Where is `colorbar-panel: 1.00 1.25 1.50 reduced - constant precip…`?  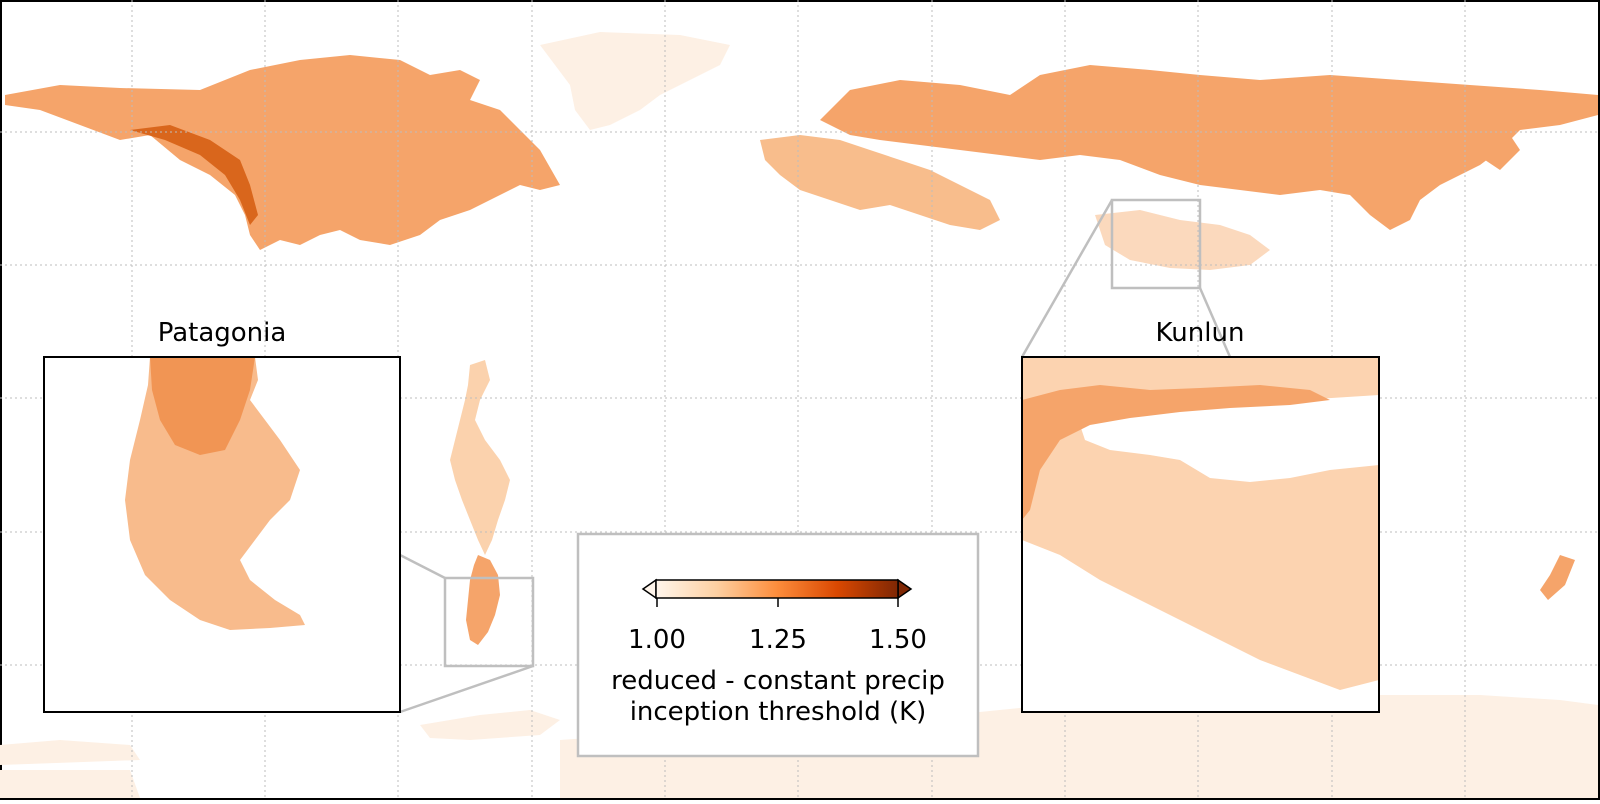 colorbar-panel: 1.00 1.25 1.50 reduced - constant precip… is located at coordinates (778, 645).